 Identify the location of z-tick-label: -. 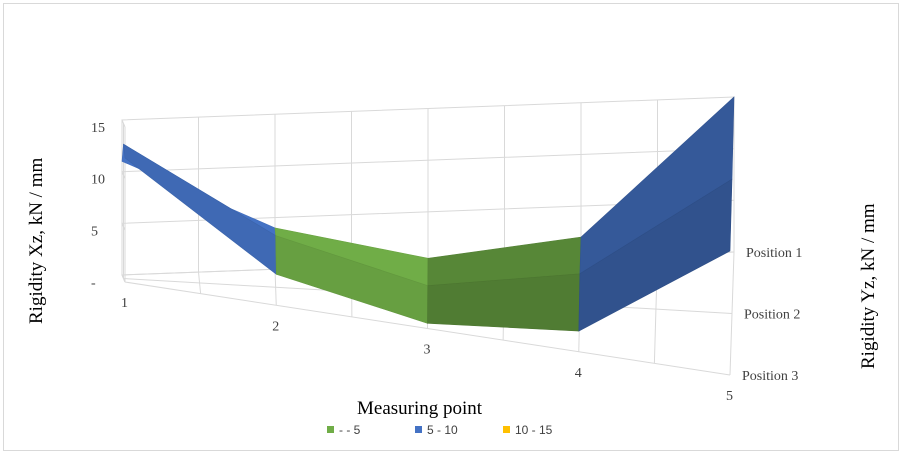
(93, 283).